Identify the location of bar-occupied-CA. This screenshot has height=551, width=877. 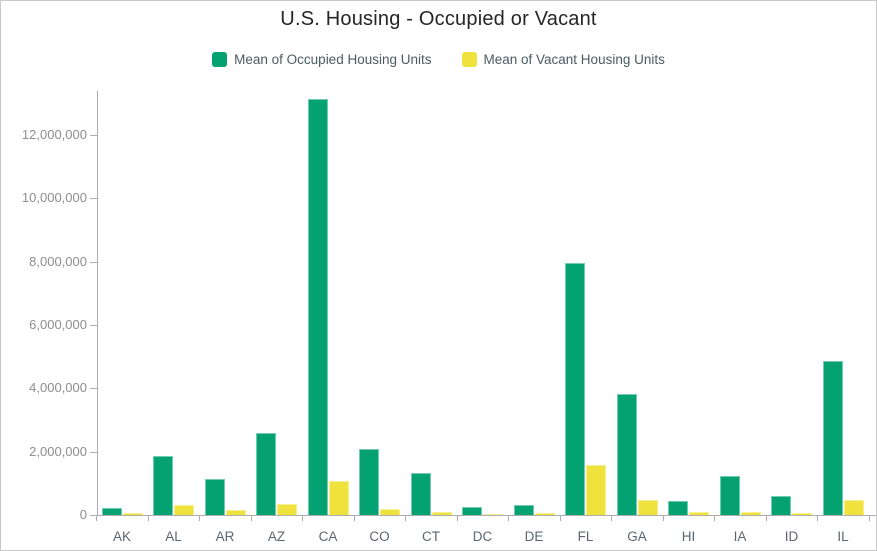
(317, 306).